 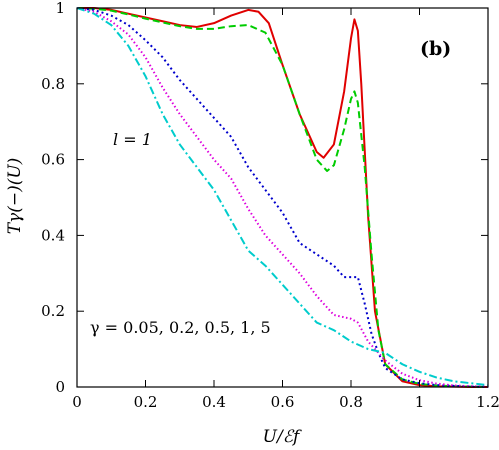 What do you see at coordinates (282, 437) in the screenshot?
I see `x-axis-label: U/ℰf` at bounding box center [282, 437].